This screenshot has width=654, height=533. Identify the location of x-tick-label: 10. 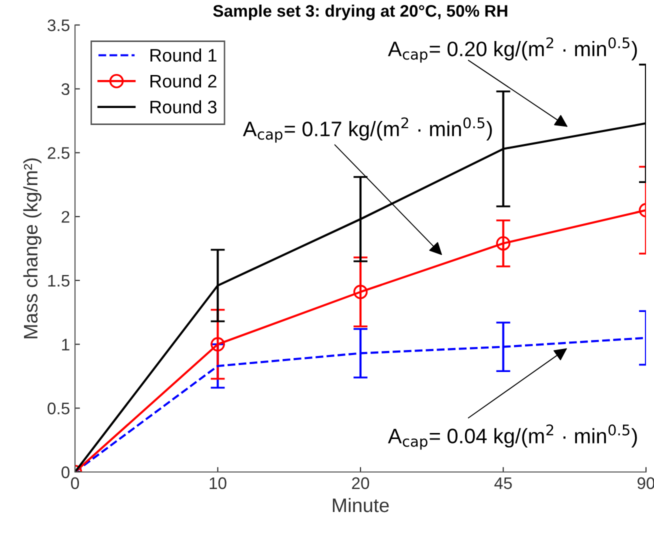
(218, 483).